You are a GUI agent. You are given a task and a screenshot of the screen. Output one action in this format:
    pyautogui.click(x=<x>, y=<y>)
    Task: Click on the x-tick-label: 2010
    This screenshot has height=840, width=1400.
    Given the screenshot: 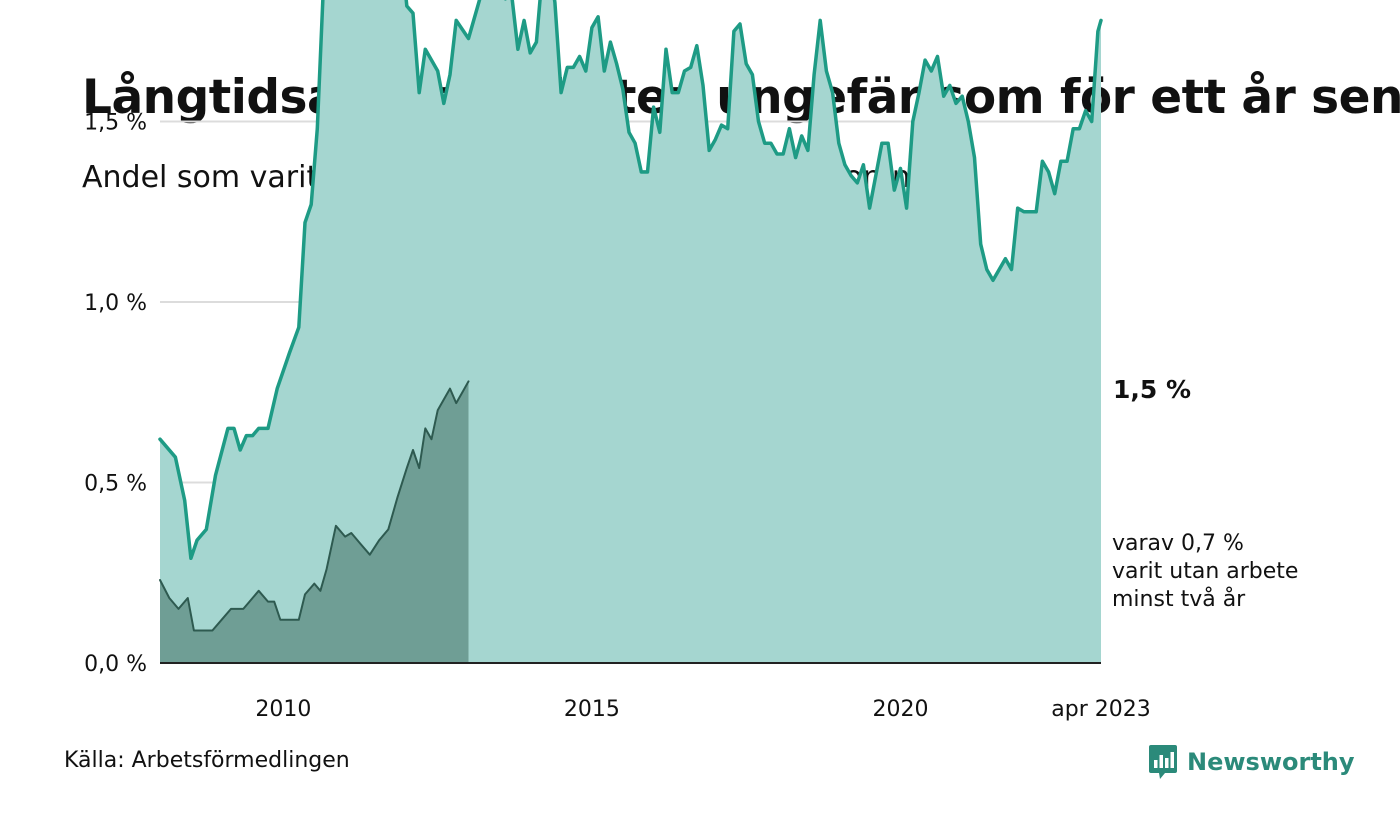 What is the action you would take?
    pyautogui.click(x=283, y=709)
    